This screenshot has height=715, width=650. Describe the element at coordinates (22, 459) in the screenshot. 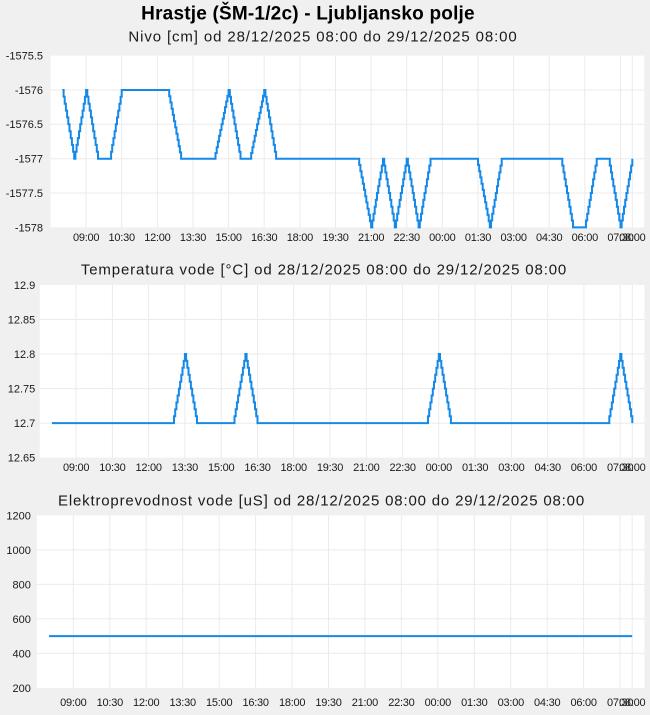

I see `svg-text: 12.65` at that location.